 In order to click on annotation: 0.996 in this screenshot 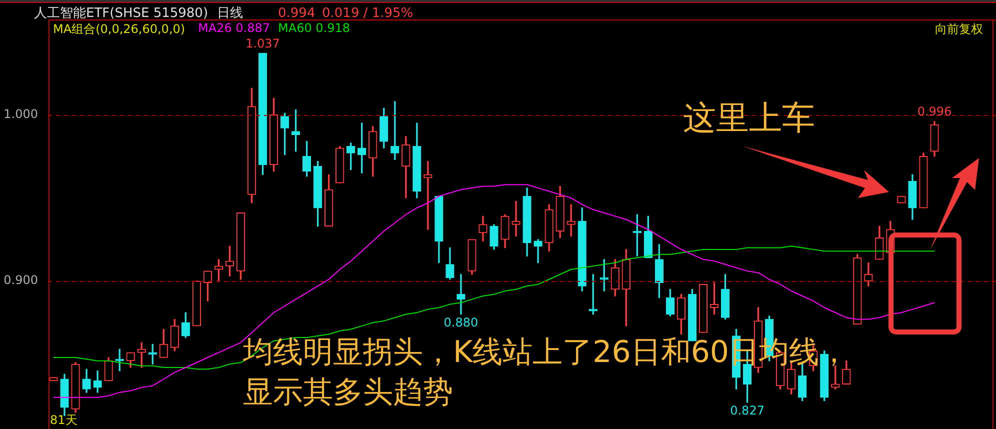, I will do `click(934, 111)`.